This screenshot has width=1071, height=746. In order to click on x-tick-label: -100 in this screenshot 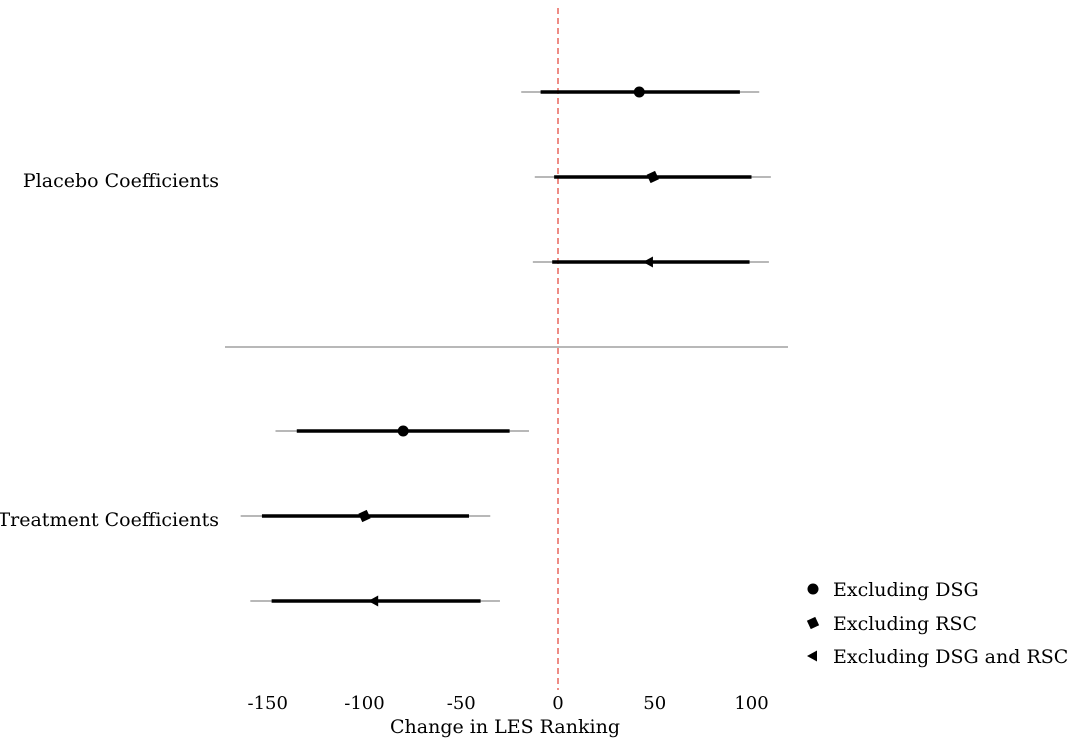, I will do `click(364, 703)`.